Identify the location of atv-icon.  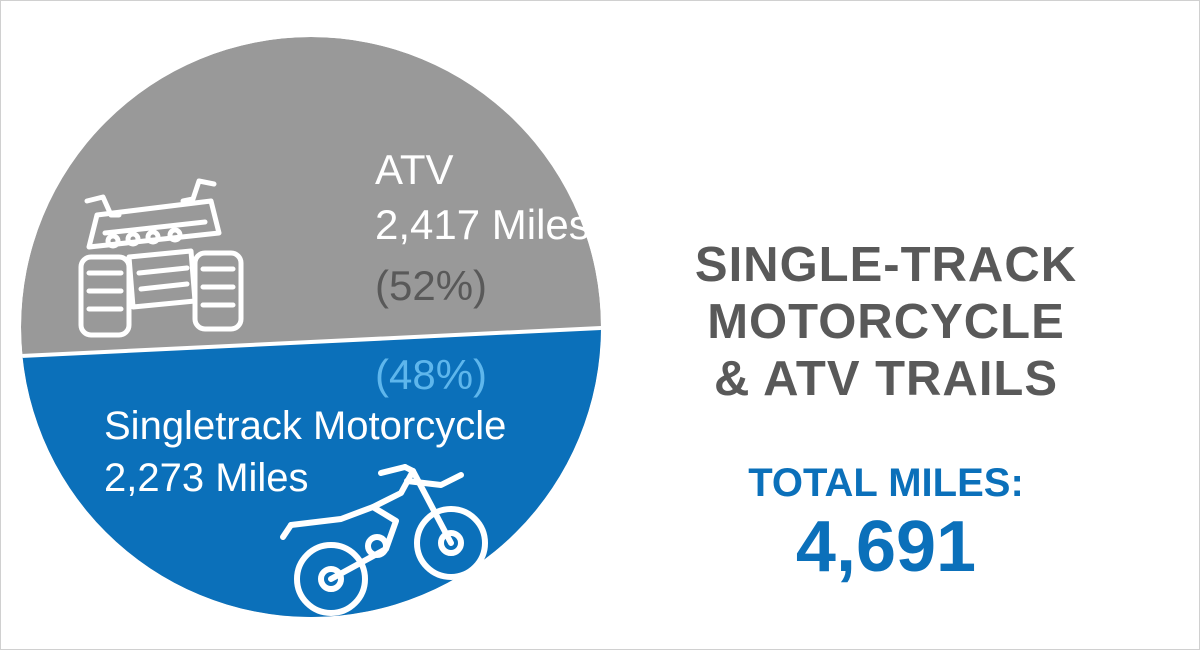
(161, 258).